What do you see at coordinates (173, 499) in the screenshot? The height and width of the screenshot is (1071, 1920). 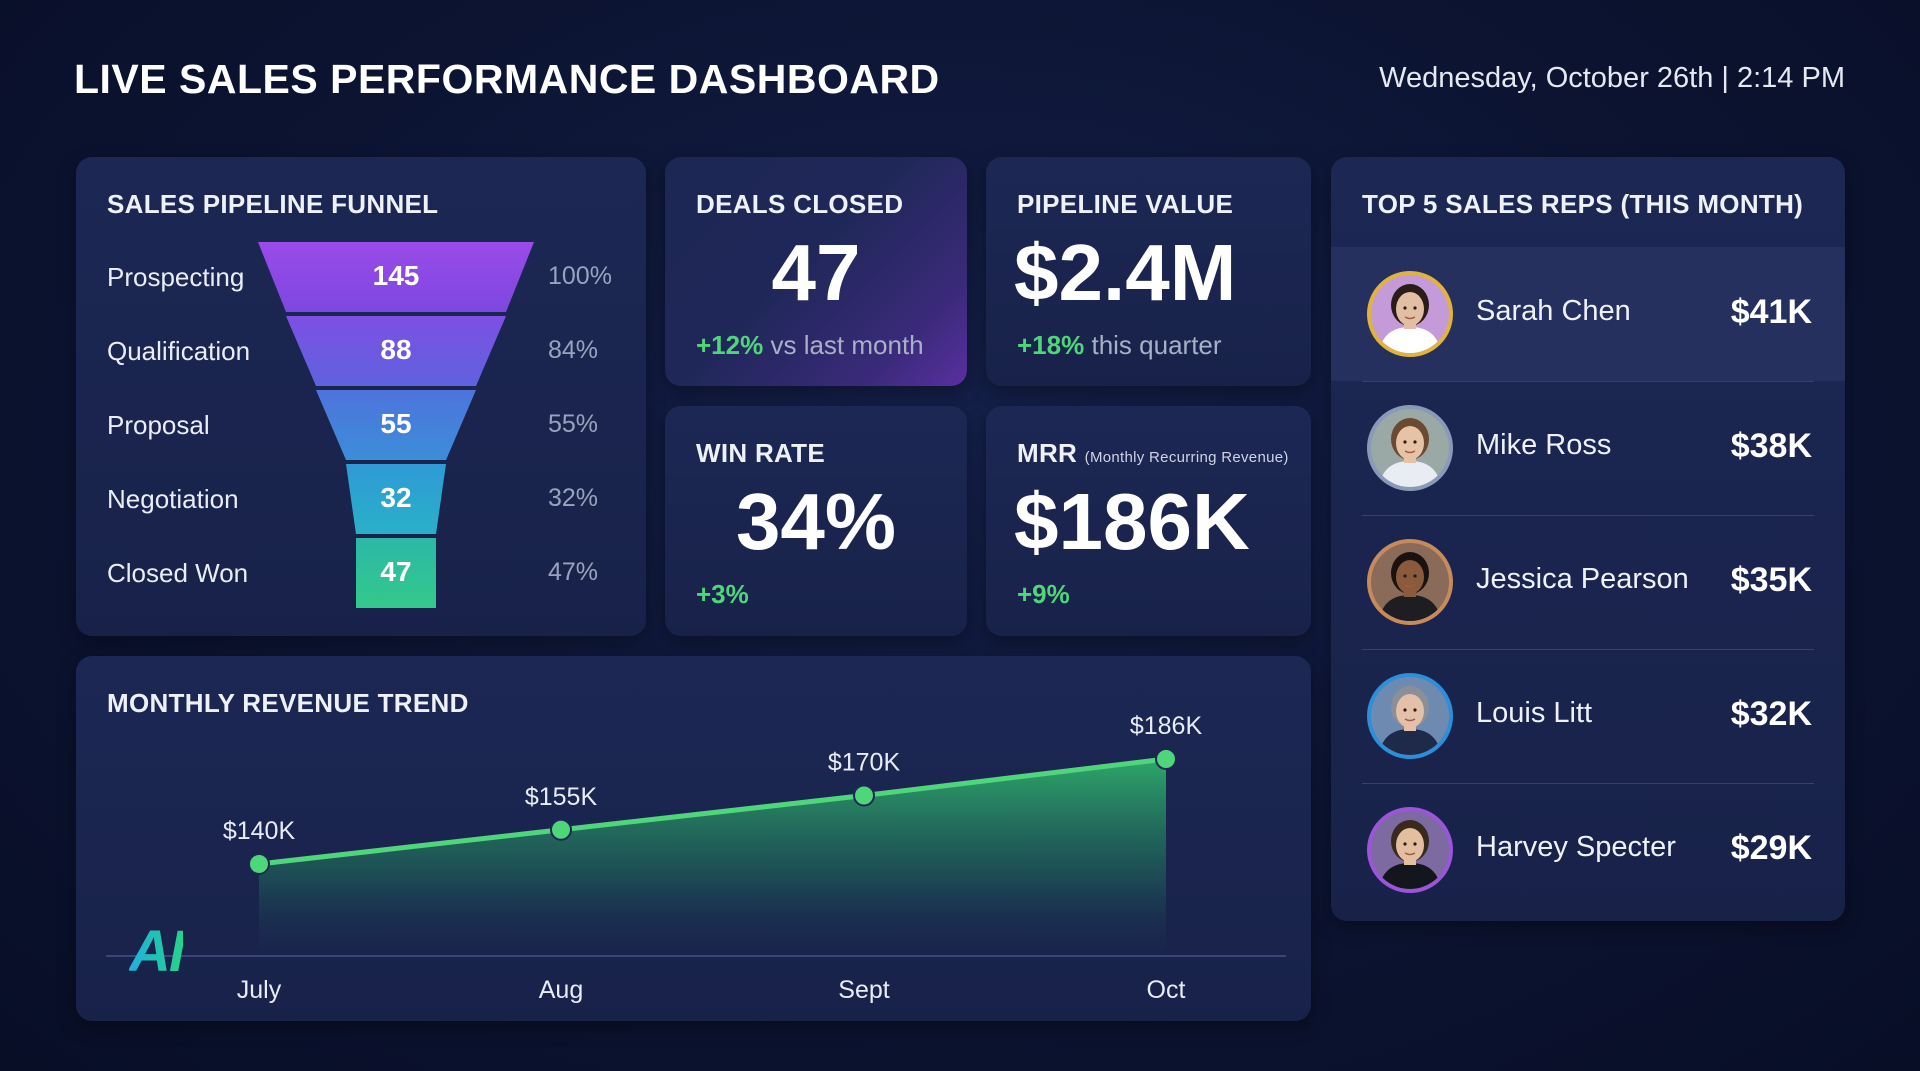 I see `funnel-stage-label: Negotiation` at bounding box center [173, 499].